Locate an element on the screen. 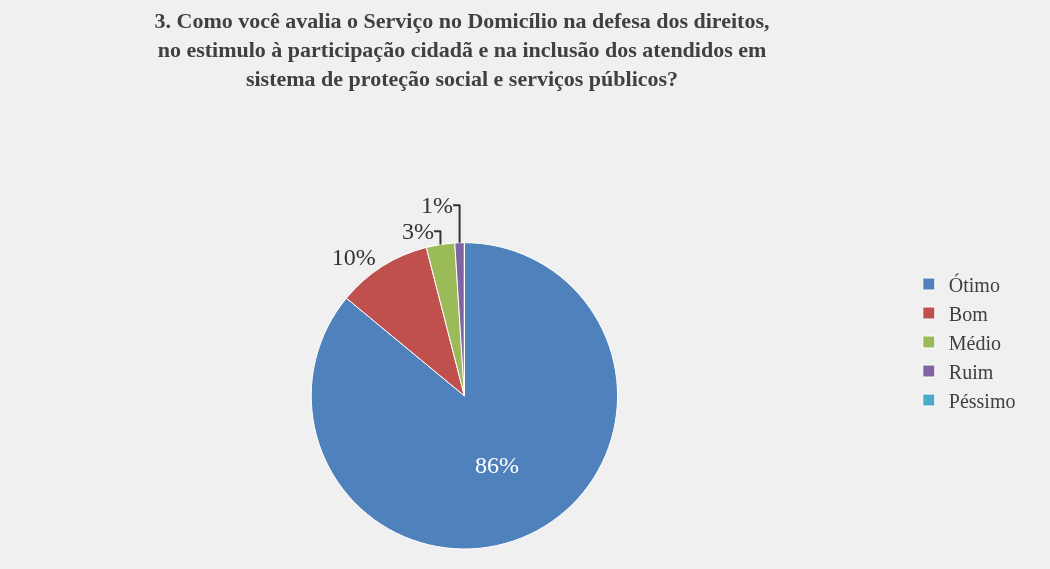 This screenshot has height=569, width=1050. legend-label: Ótimo is located at coordinates (974, 284).